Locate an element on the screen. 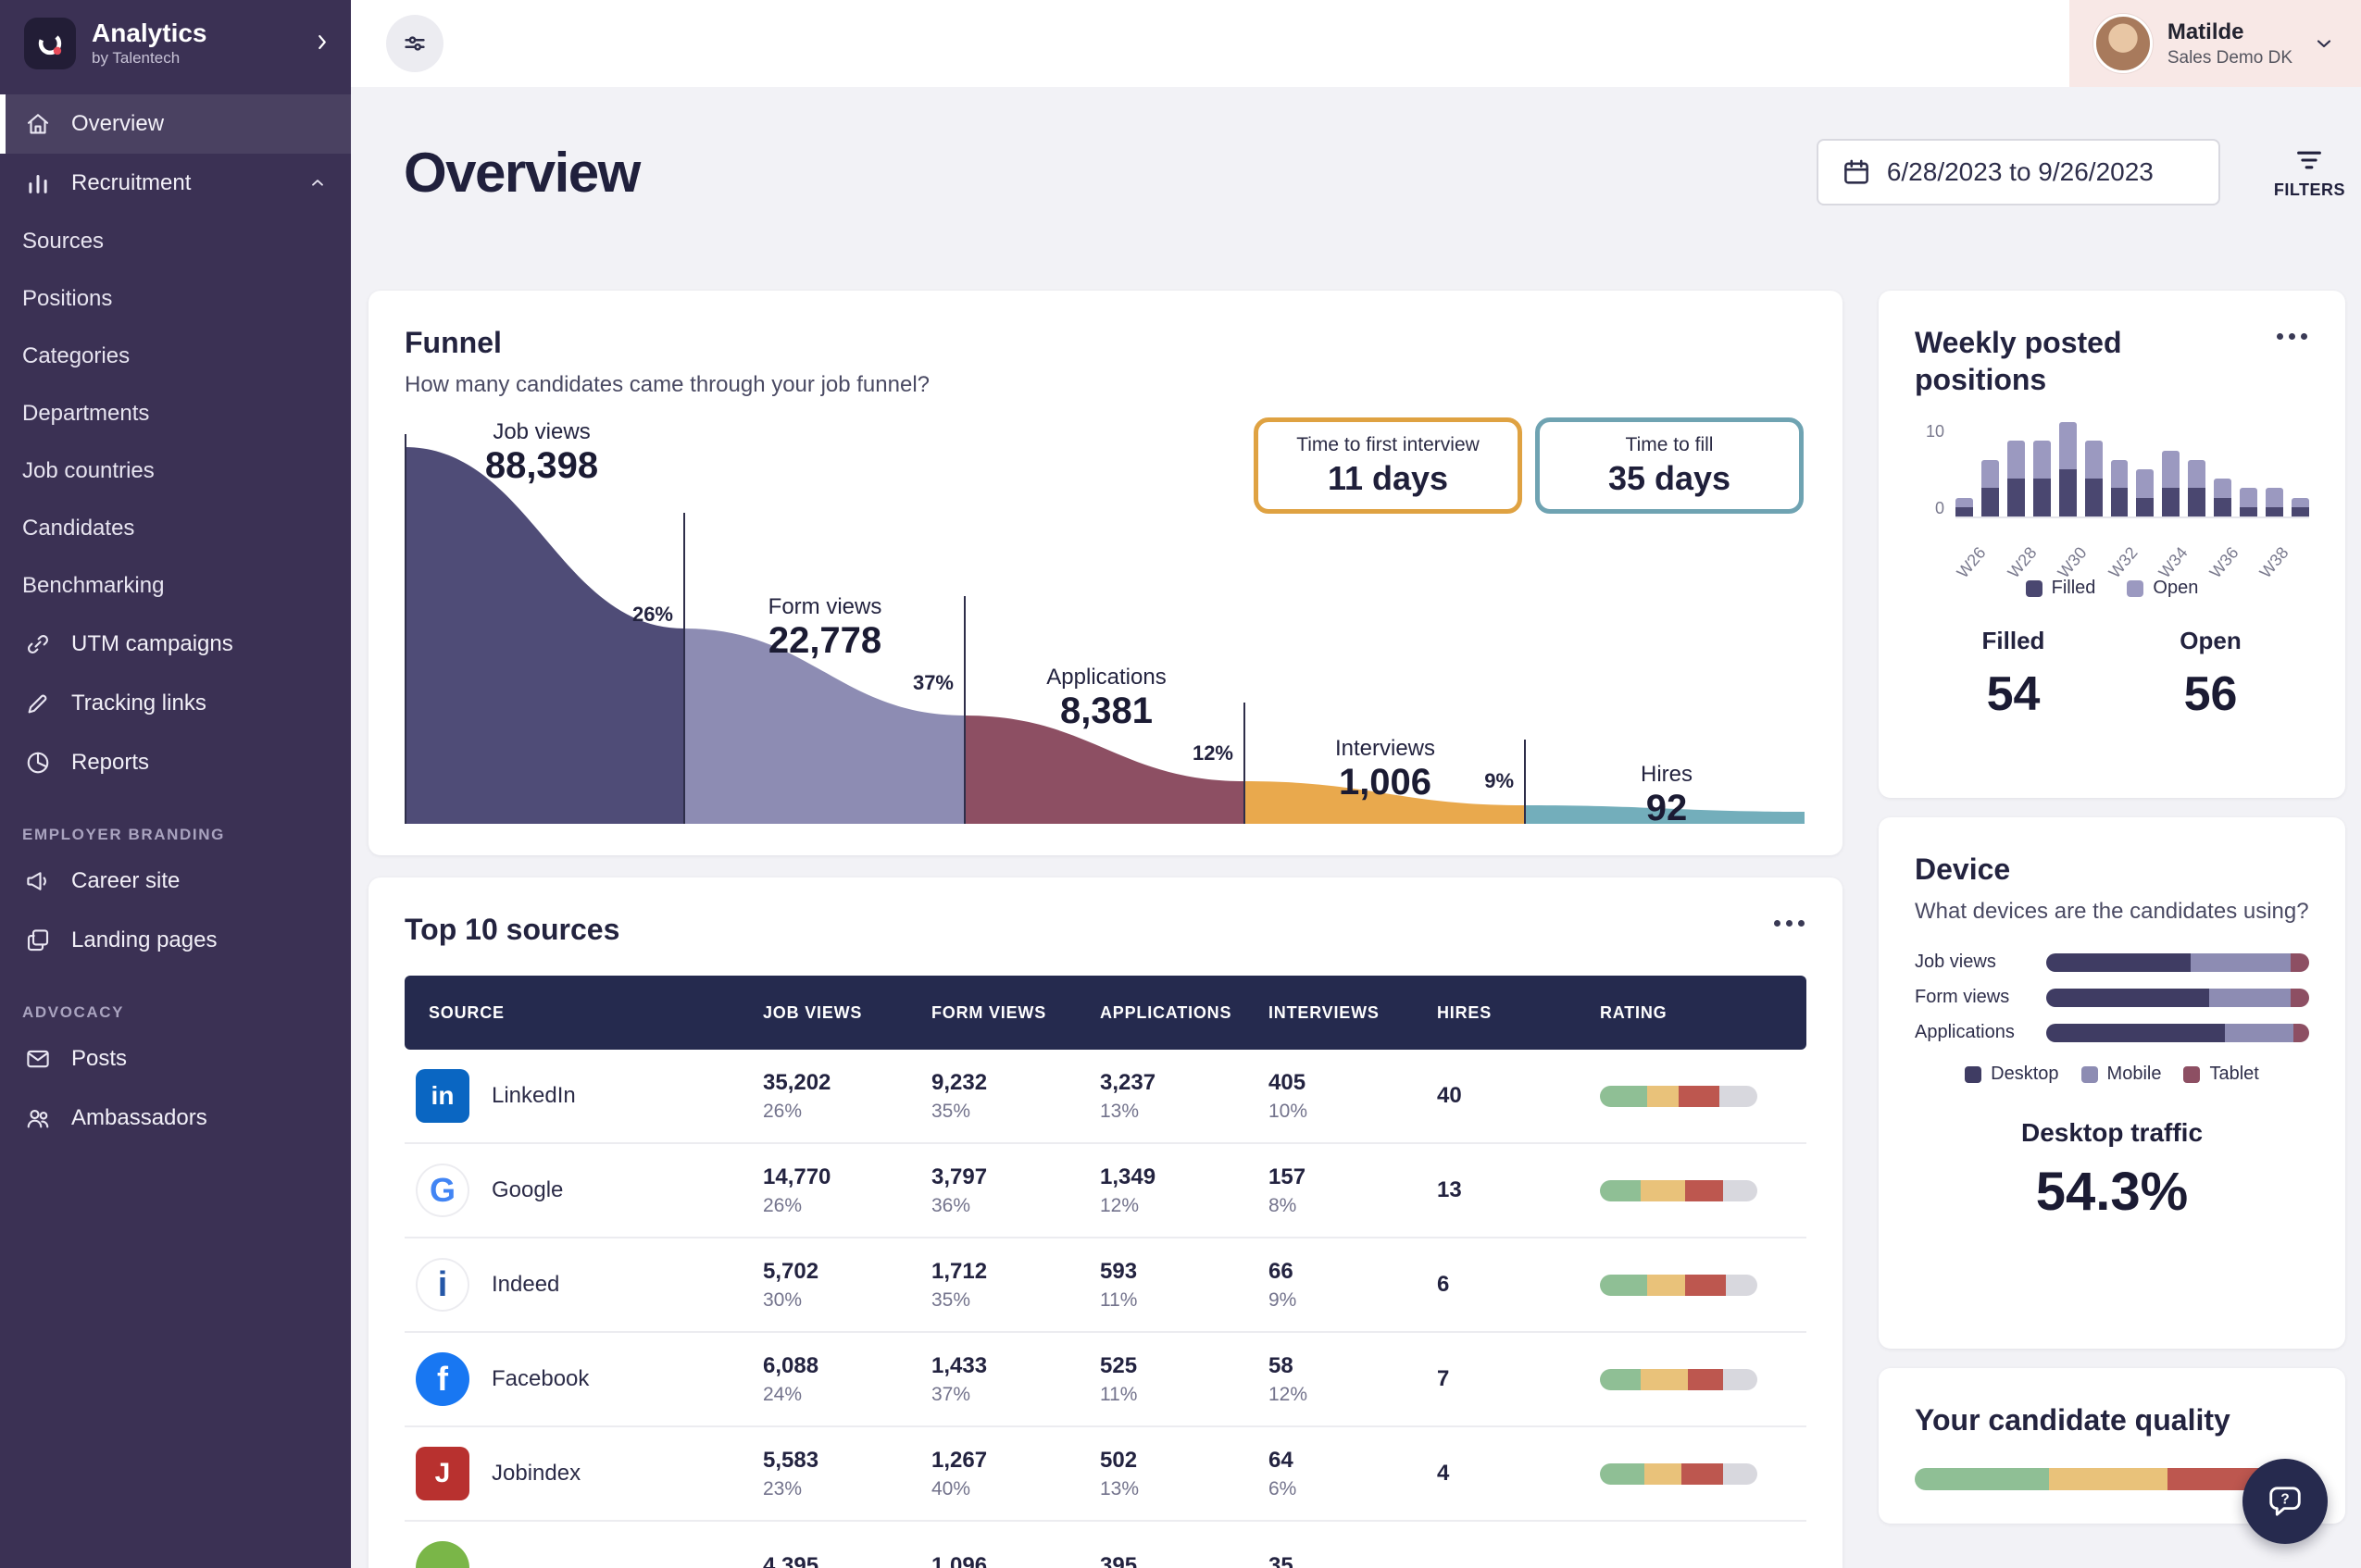 This screenshot has width=2361, height=1568. desktop-traffic-label: Desktop traffic is located at coordinates (2112, 1133).